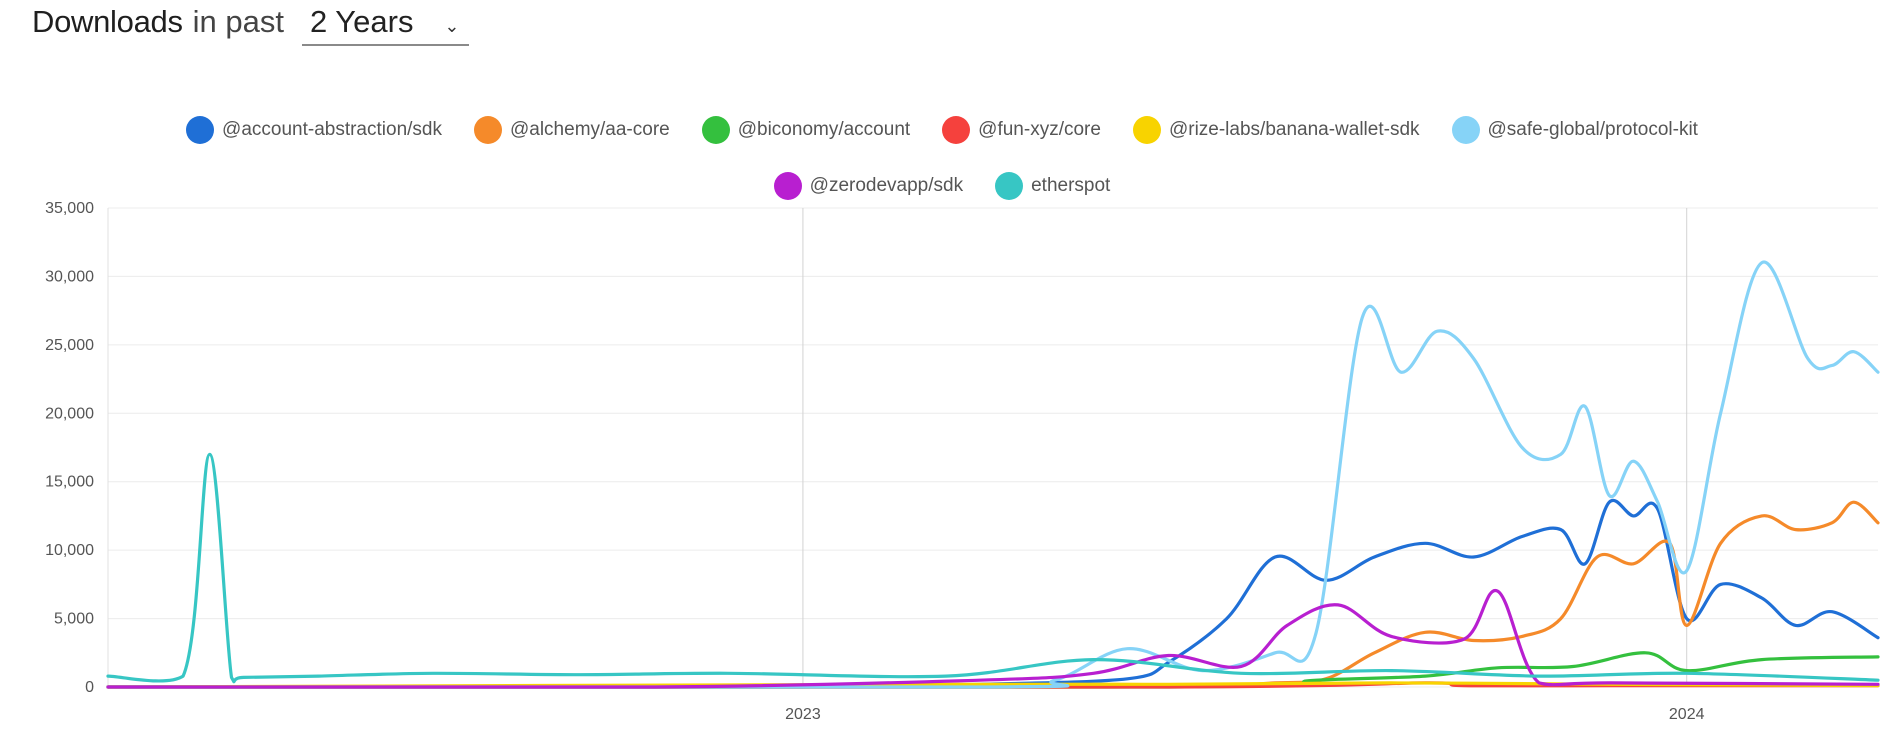 This screenshot has width=1884, height=737. I want to click on y-tick-label: 15,000, so click(69, 482).